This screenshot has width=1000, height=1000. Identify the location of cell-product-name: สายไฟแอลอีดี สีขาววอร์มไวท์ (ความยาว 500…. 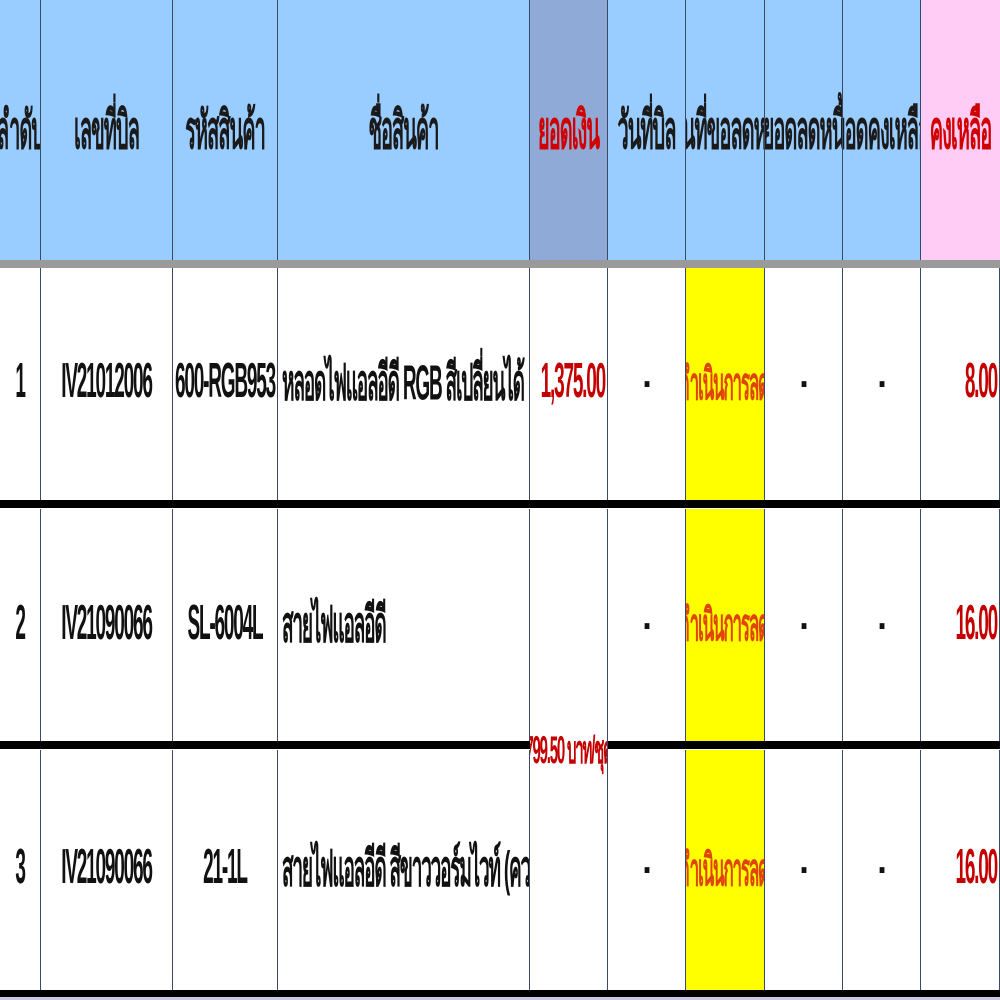
(404, 870).